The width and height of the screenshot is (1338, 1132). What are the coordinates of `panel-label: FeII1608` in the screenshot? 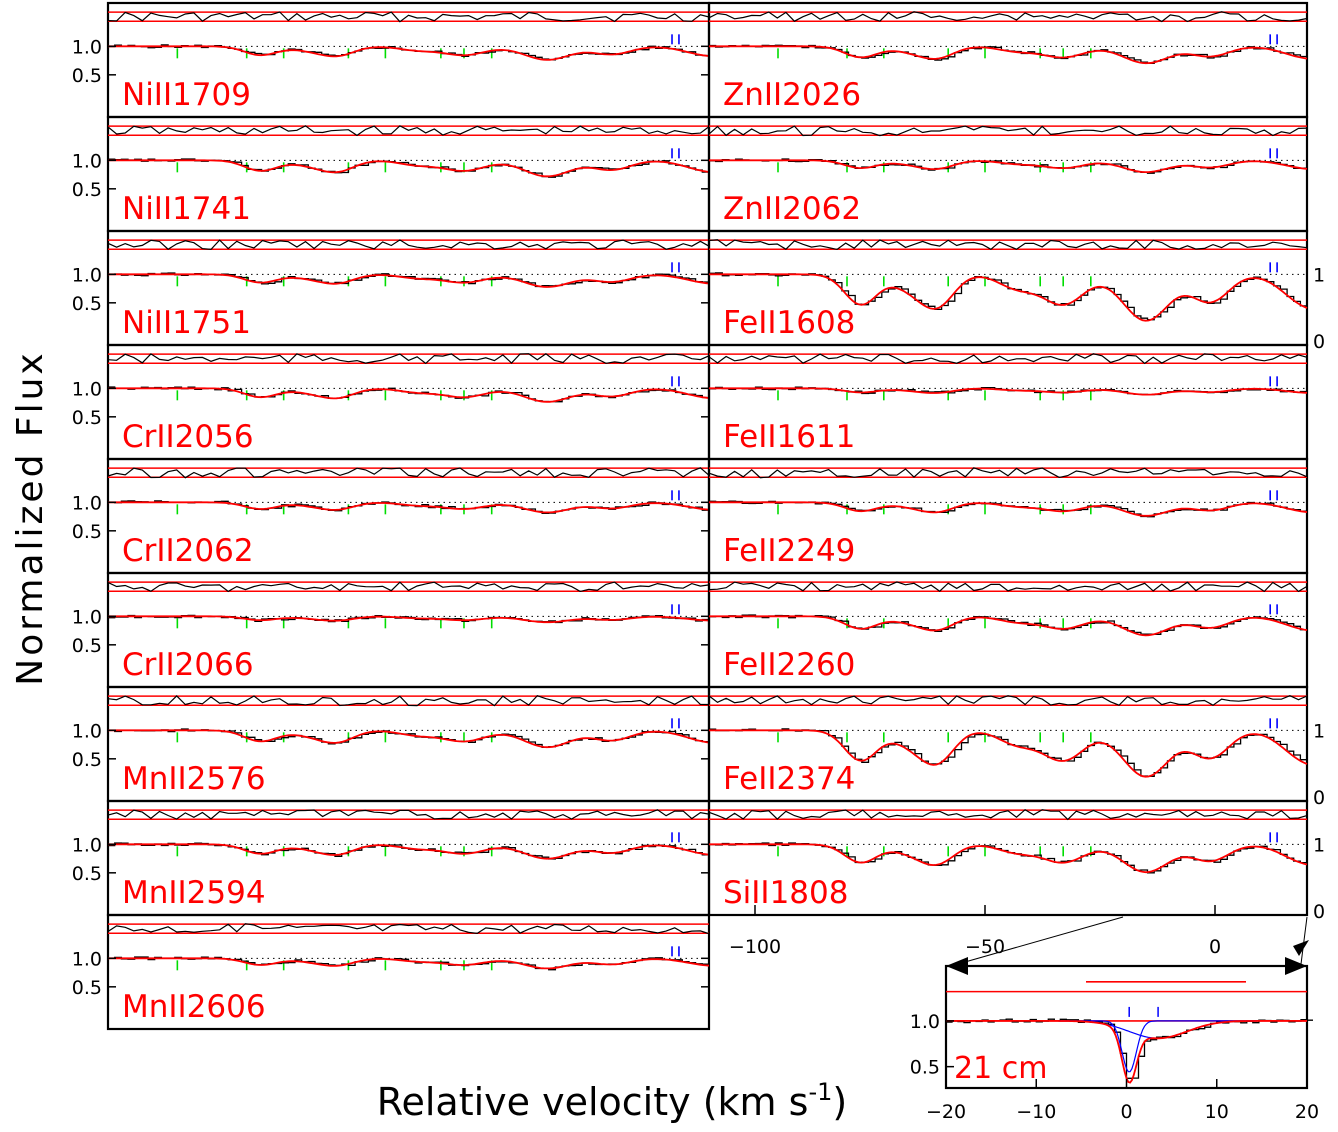 It's located at (789, 323).